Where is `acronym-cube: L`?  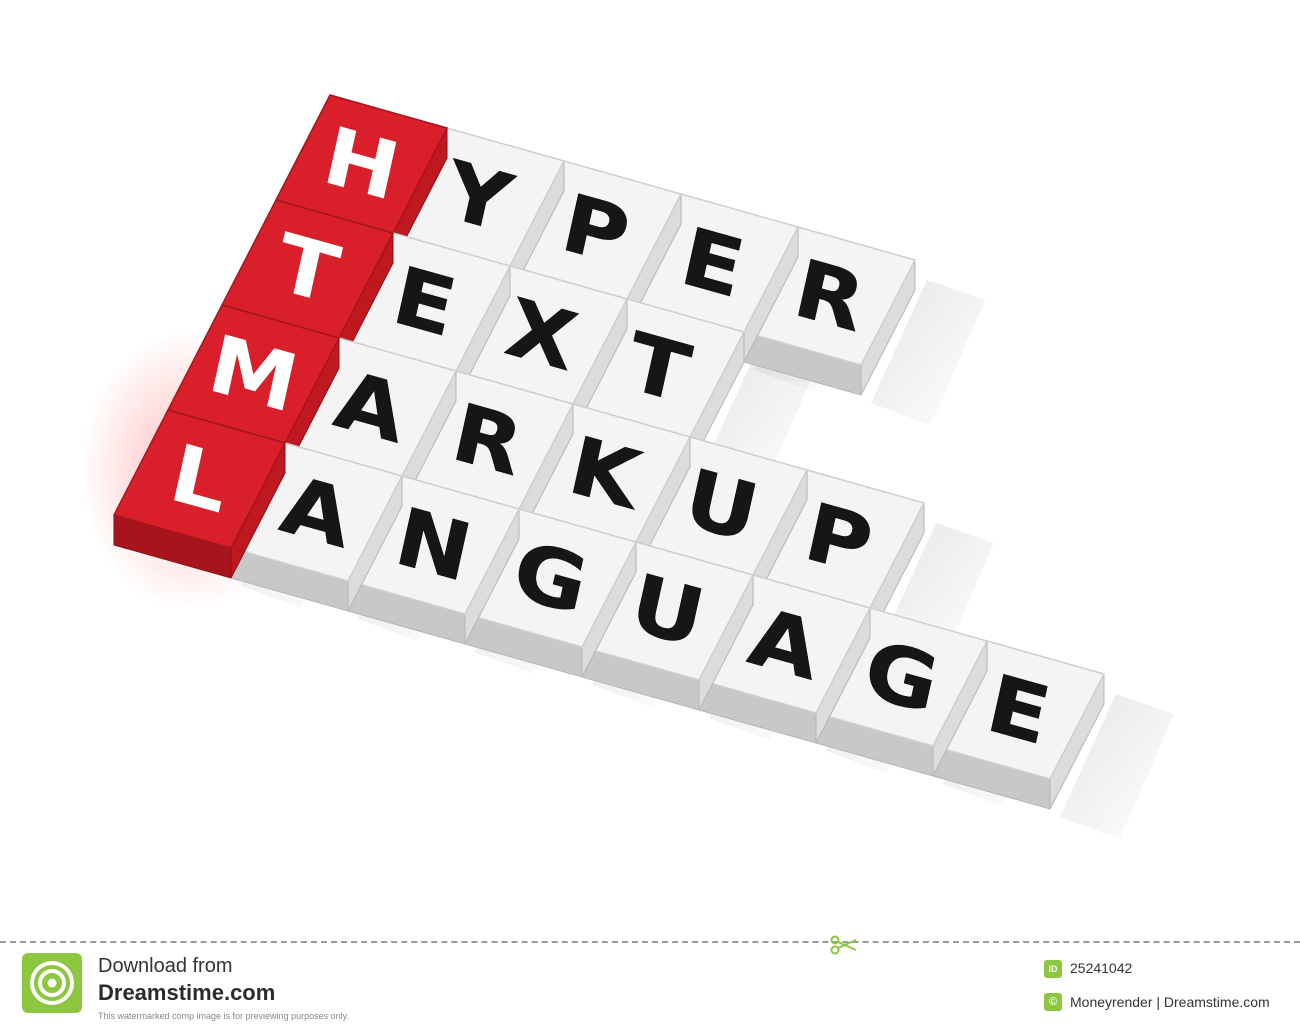 acronym-cube: L is located at coordinates (199, 494).